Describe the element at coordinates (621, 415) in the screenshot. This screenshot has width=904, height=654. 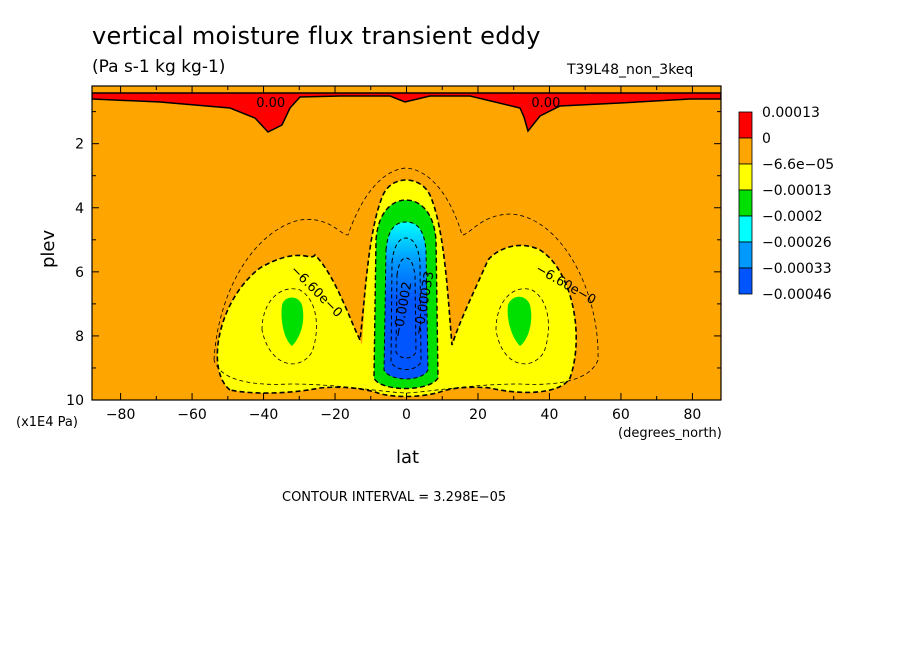
I see `x-tick-label: 60` at that location.